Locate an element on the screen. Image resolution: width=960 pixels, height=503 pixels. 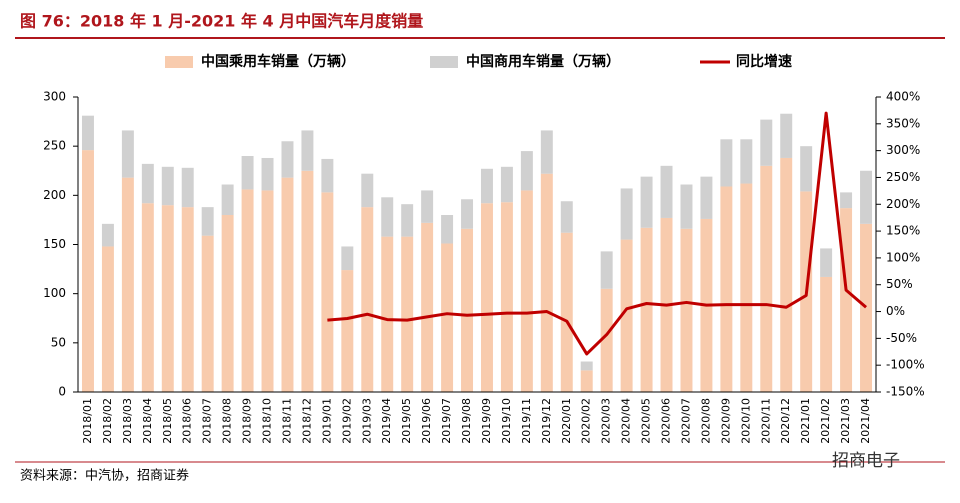
x-tick-label: 2018/11 is located at coordinates (286, 421).